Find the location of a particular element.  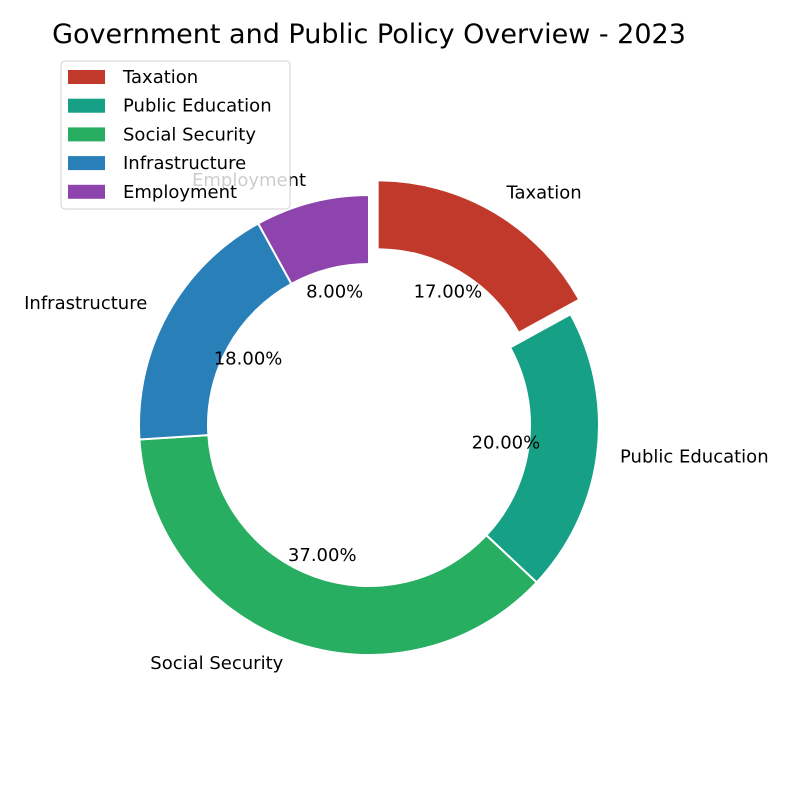

legend-swatch-employment is located at coordinates (86, 191).